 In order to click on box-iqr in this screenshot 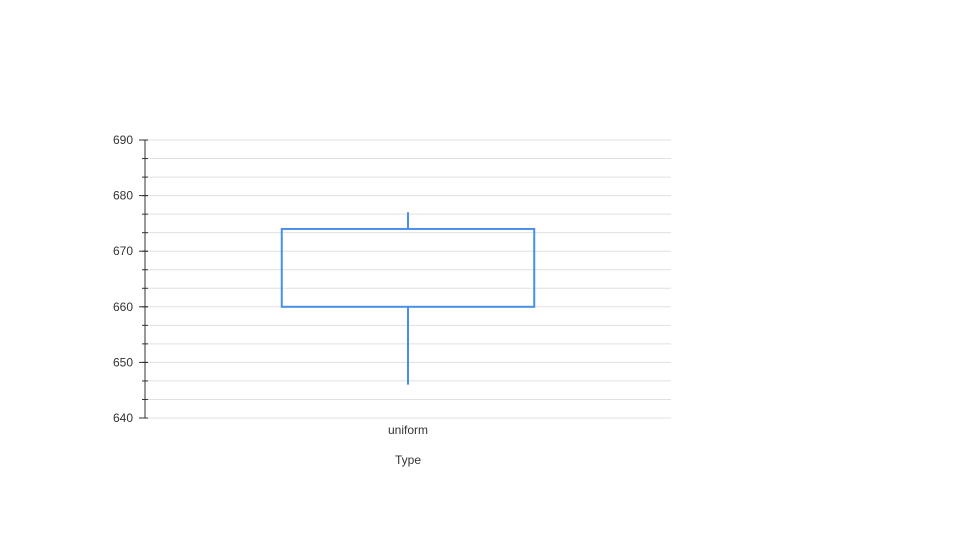, I will do `click(408, 267)`.